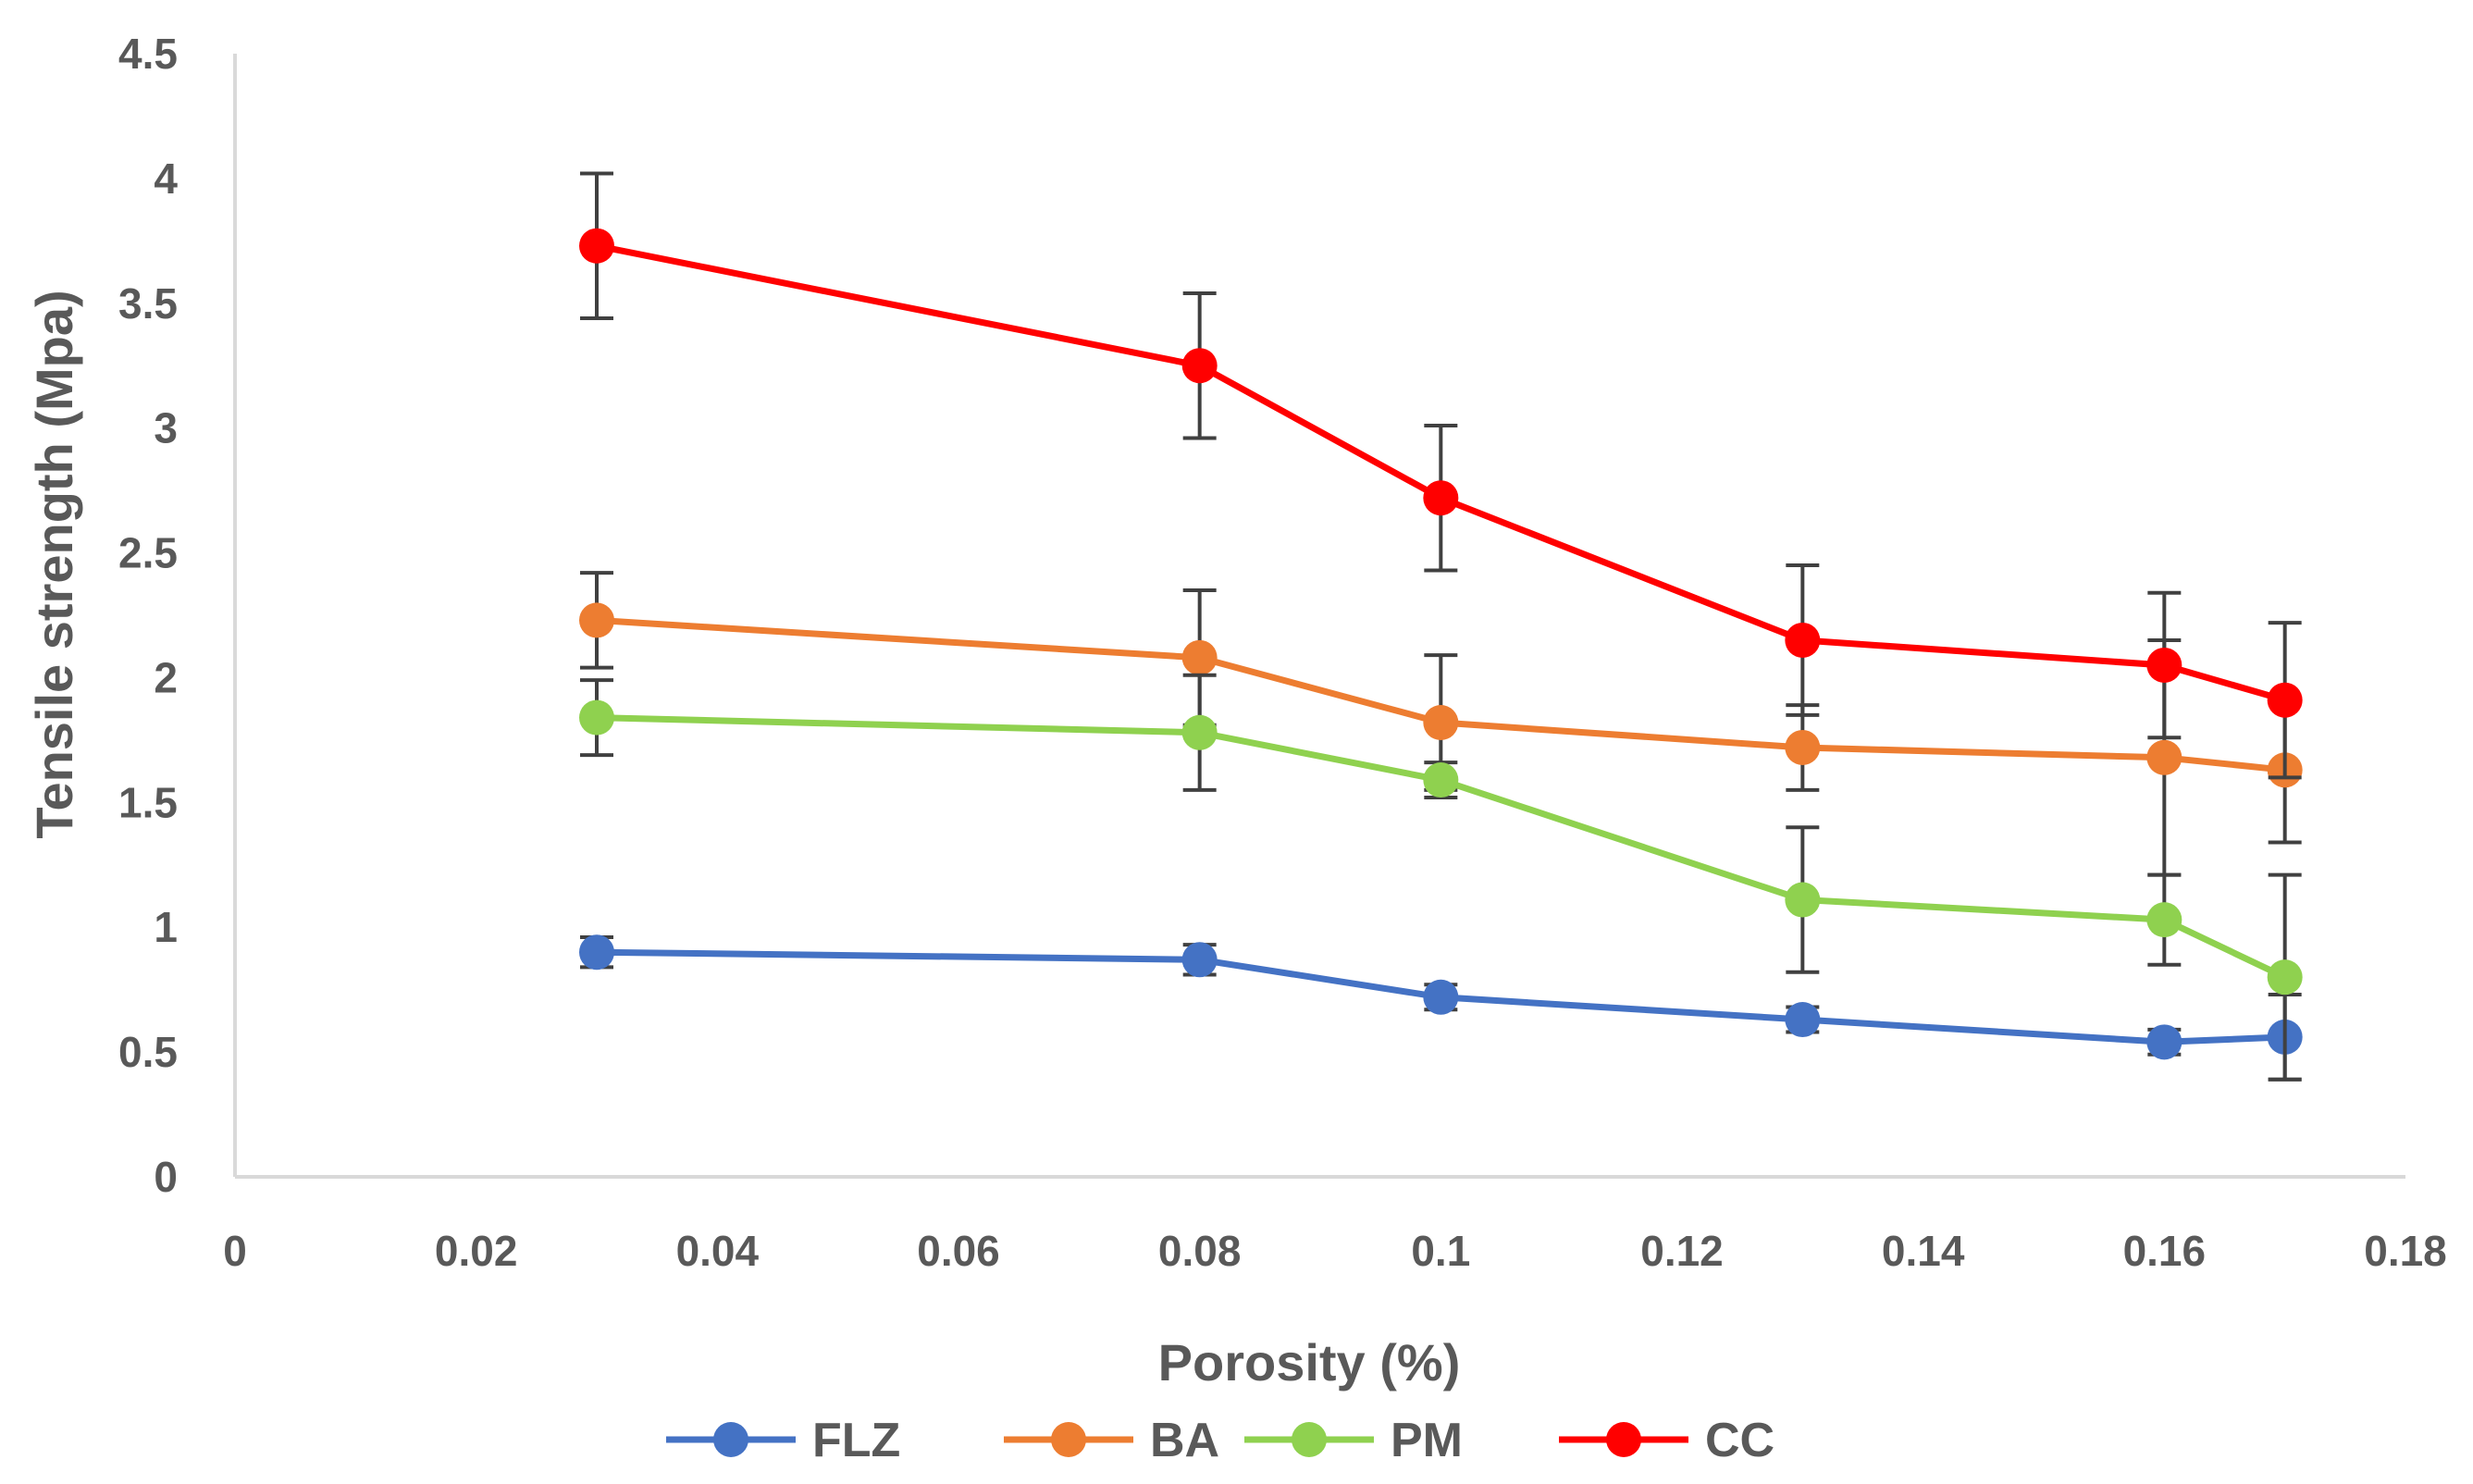 The width and height of the screenshot is (2473, 1484). Describe the element at coordinates (1111, 1440) in the screenshot. I see `legend-item-ba: BA` at that location.